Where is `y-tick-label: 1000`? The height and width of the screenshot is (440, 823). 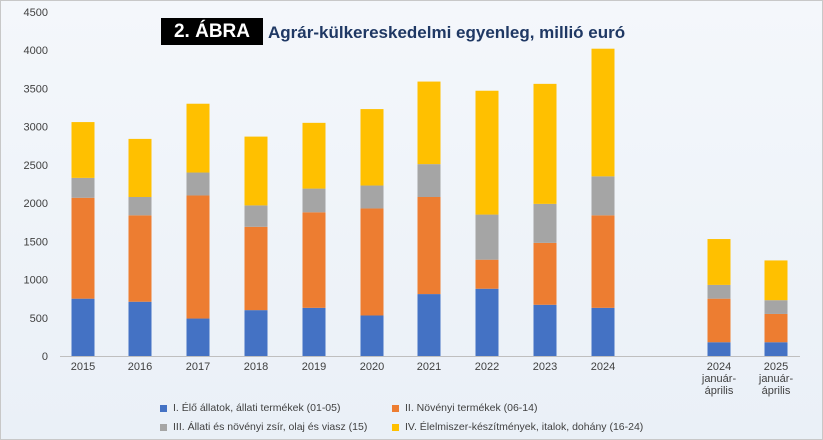 y-tick-label: 1000 is located at coordinates (36, 281).